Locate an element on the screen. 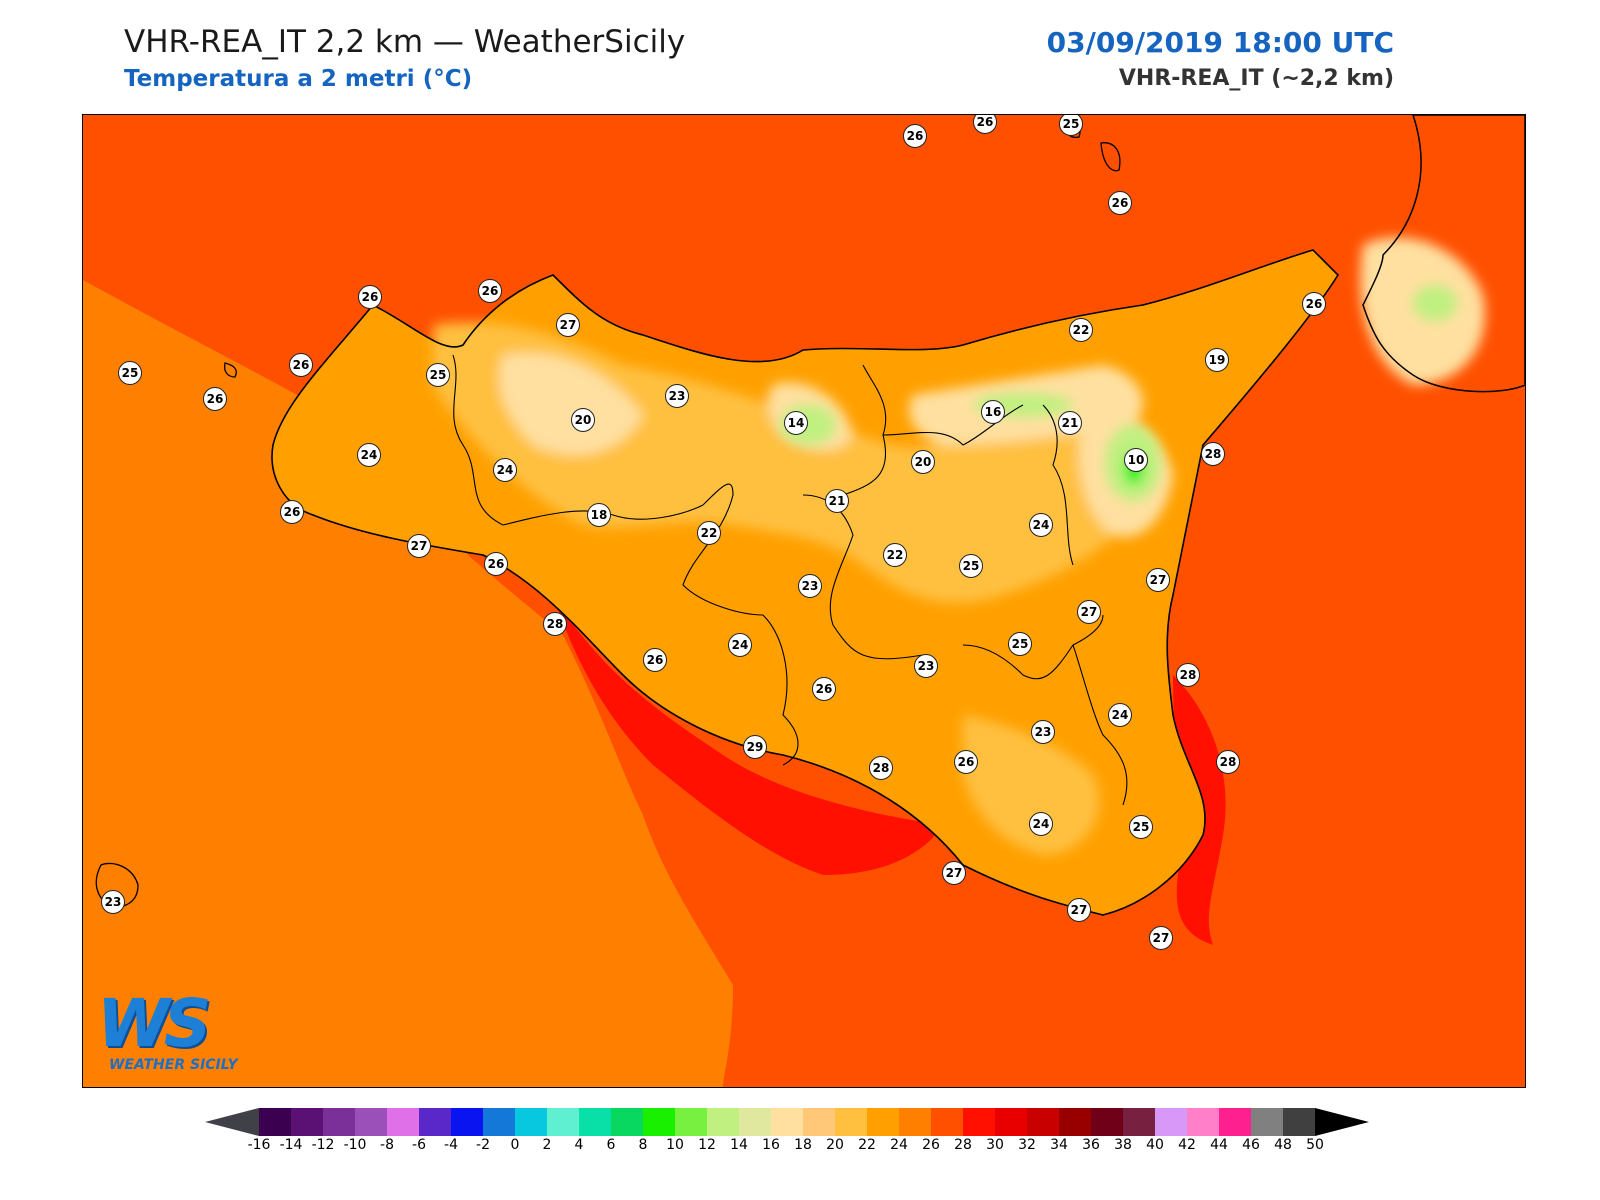 This screenshot has height=1200, width=1600. colorbar-tick-label: -16 is located at coordinates (259, 1145).